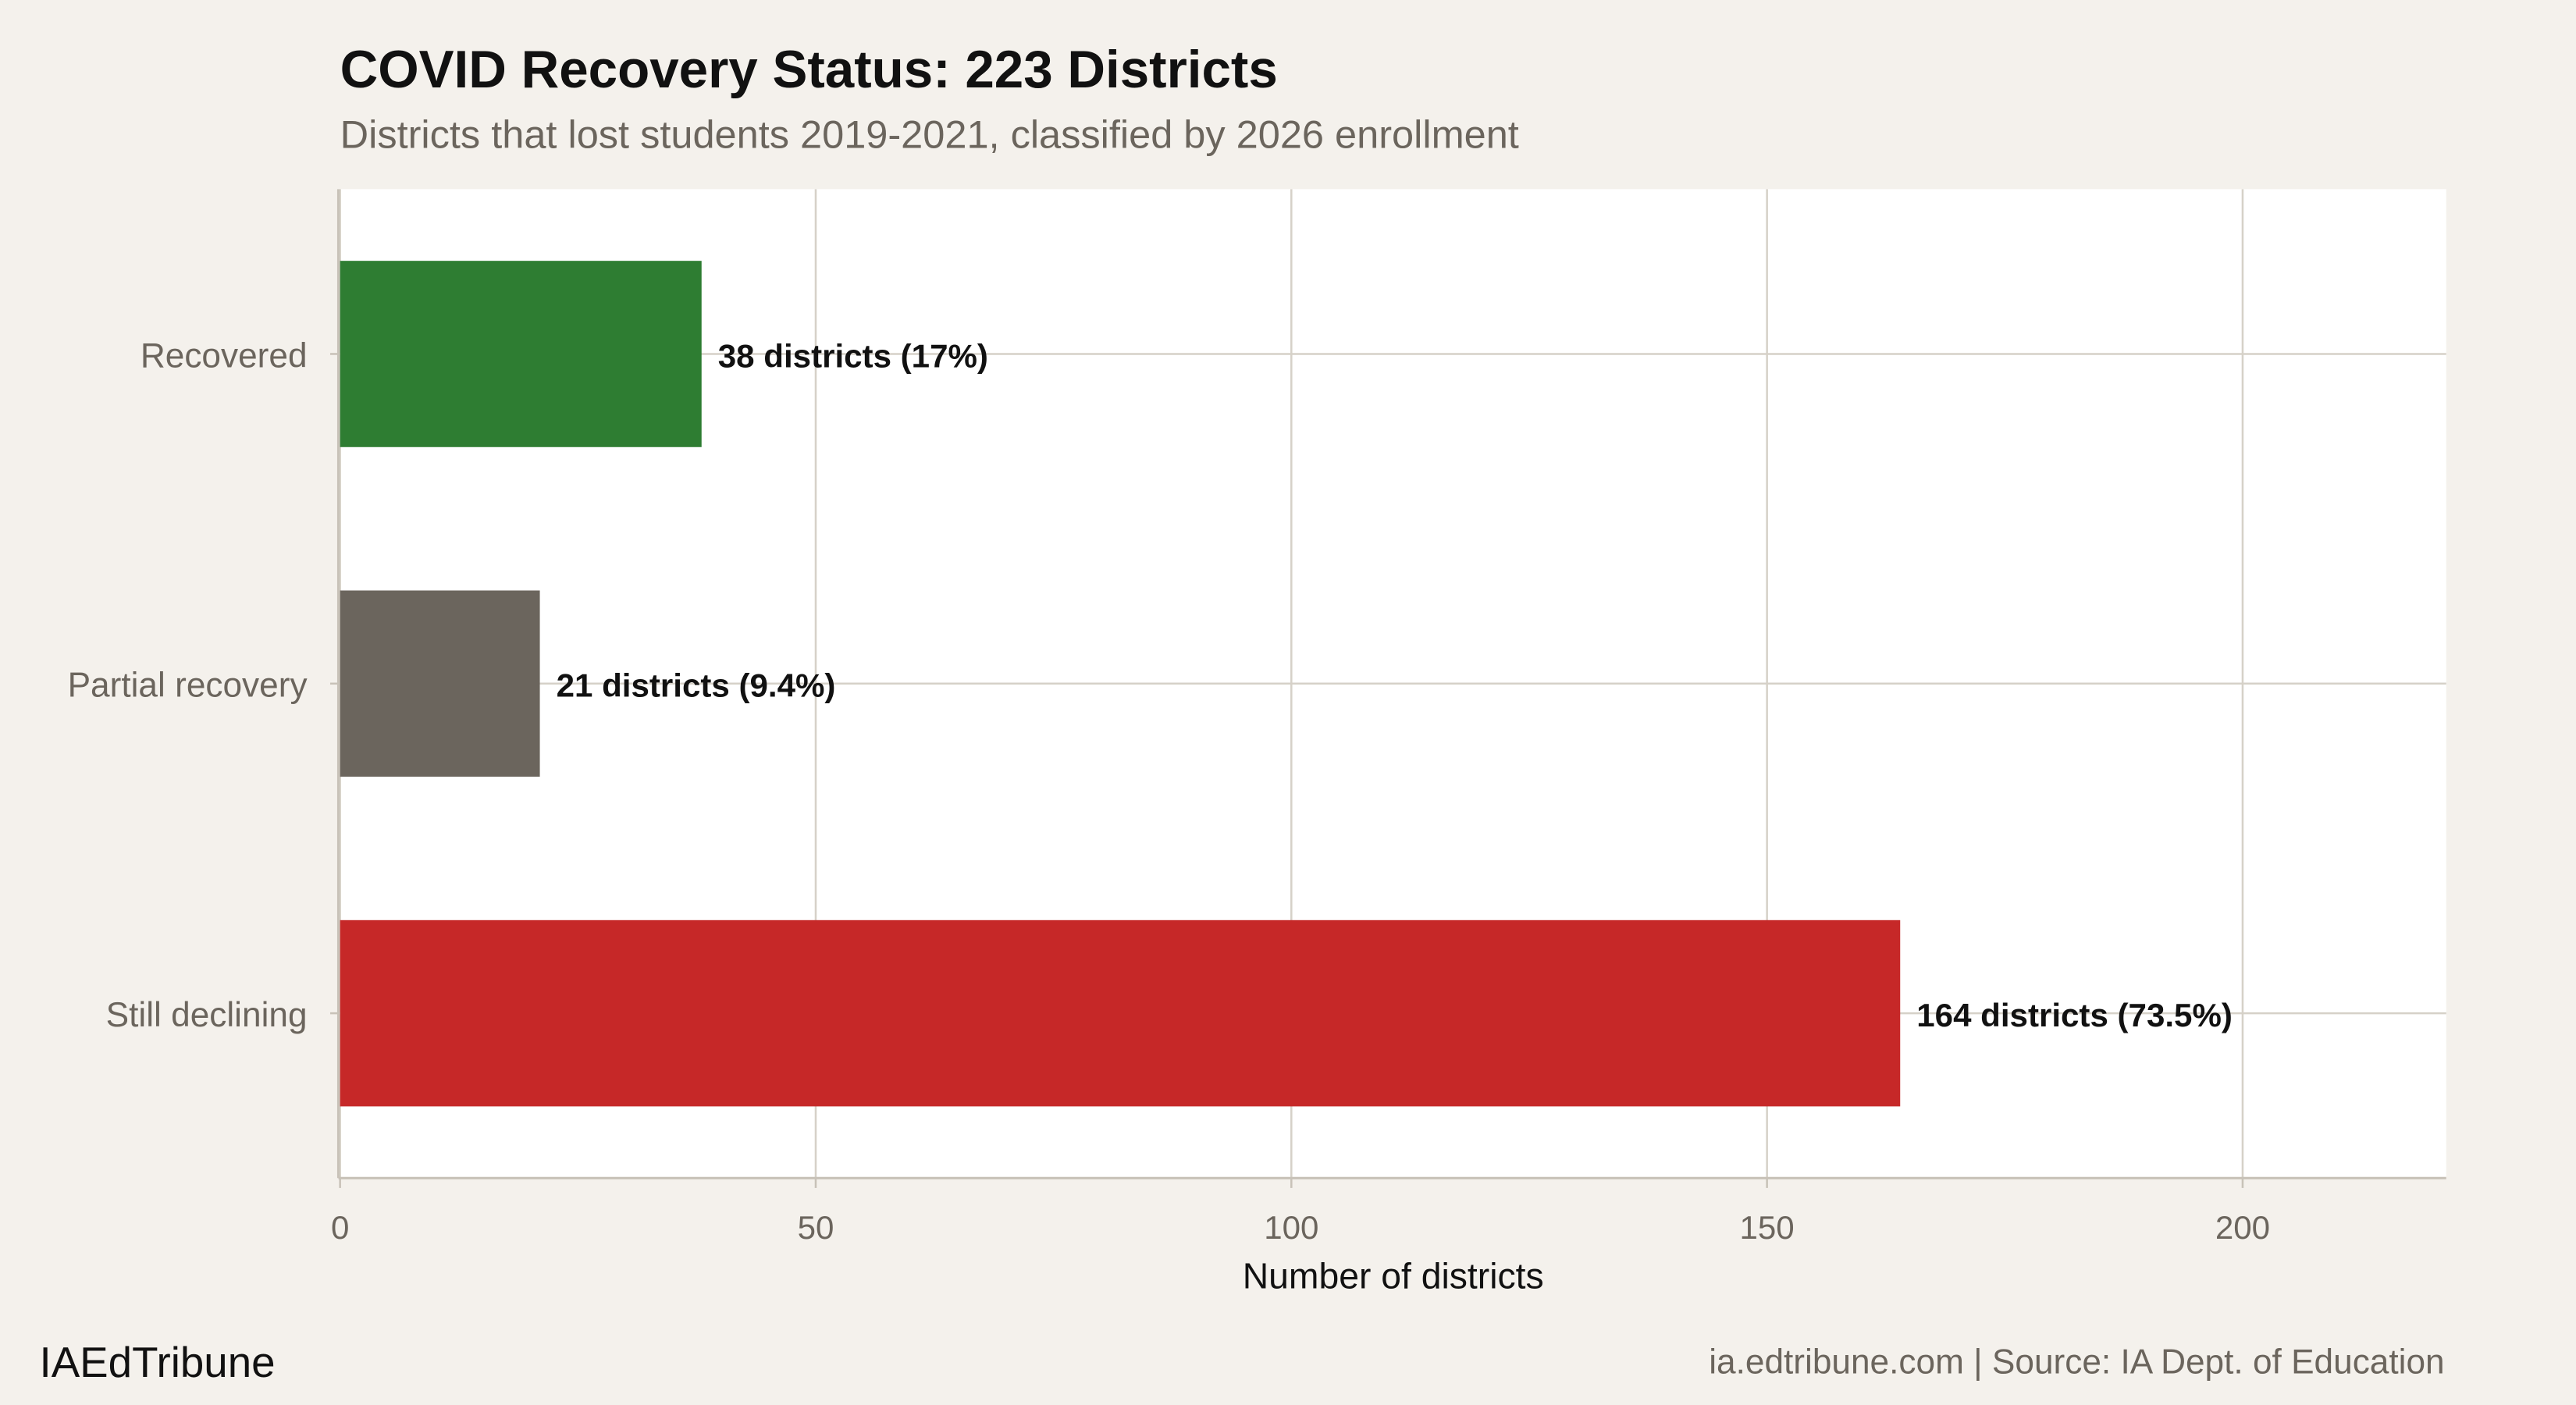  Describe the element at coordinates (158, 1362) in the screenshot. I see `brand-logo: IAEdTribune` at that location.